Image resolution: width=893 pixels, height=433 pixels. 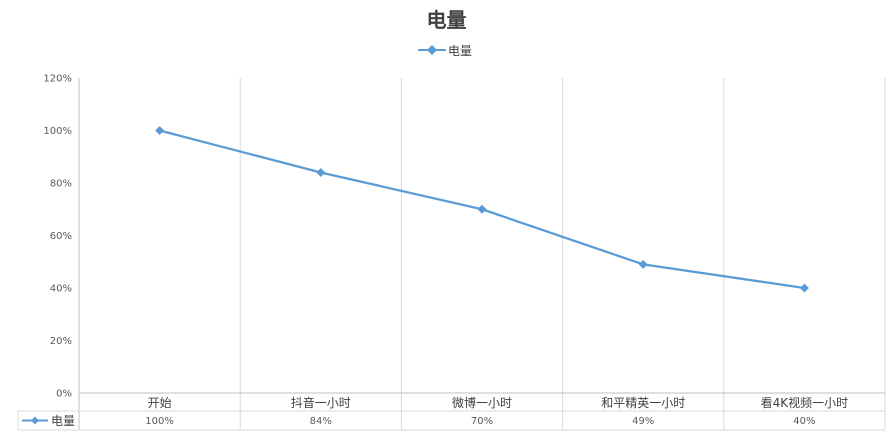 What do you see at coordinates (482, 421) in the screenshot?
I see `table-value: 70%` at bounding box center [482, 421].